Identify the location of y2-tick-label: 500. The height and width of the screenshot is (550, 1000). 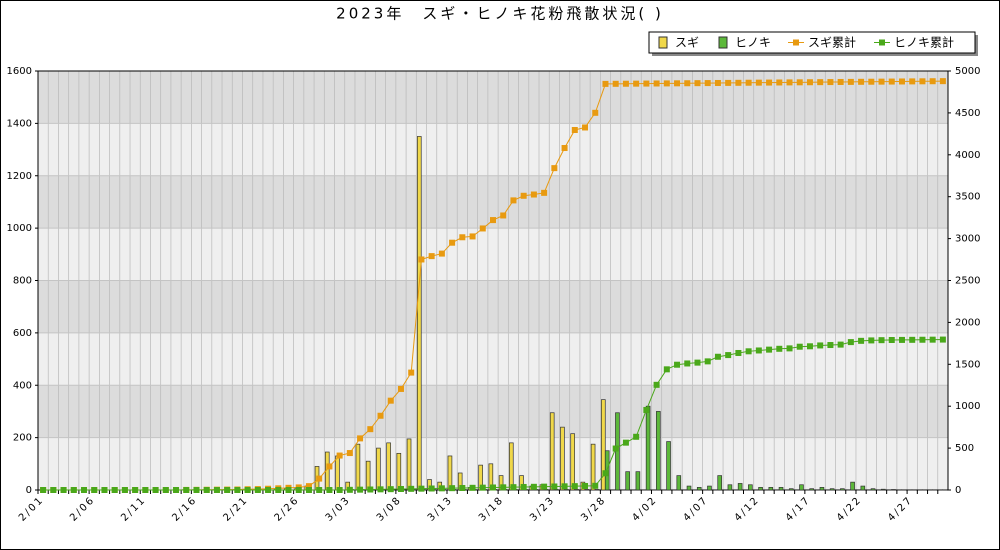
(964, 448).